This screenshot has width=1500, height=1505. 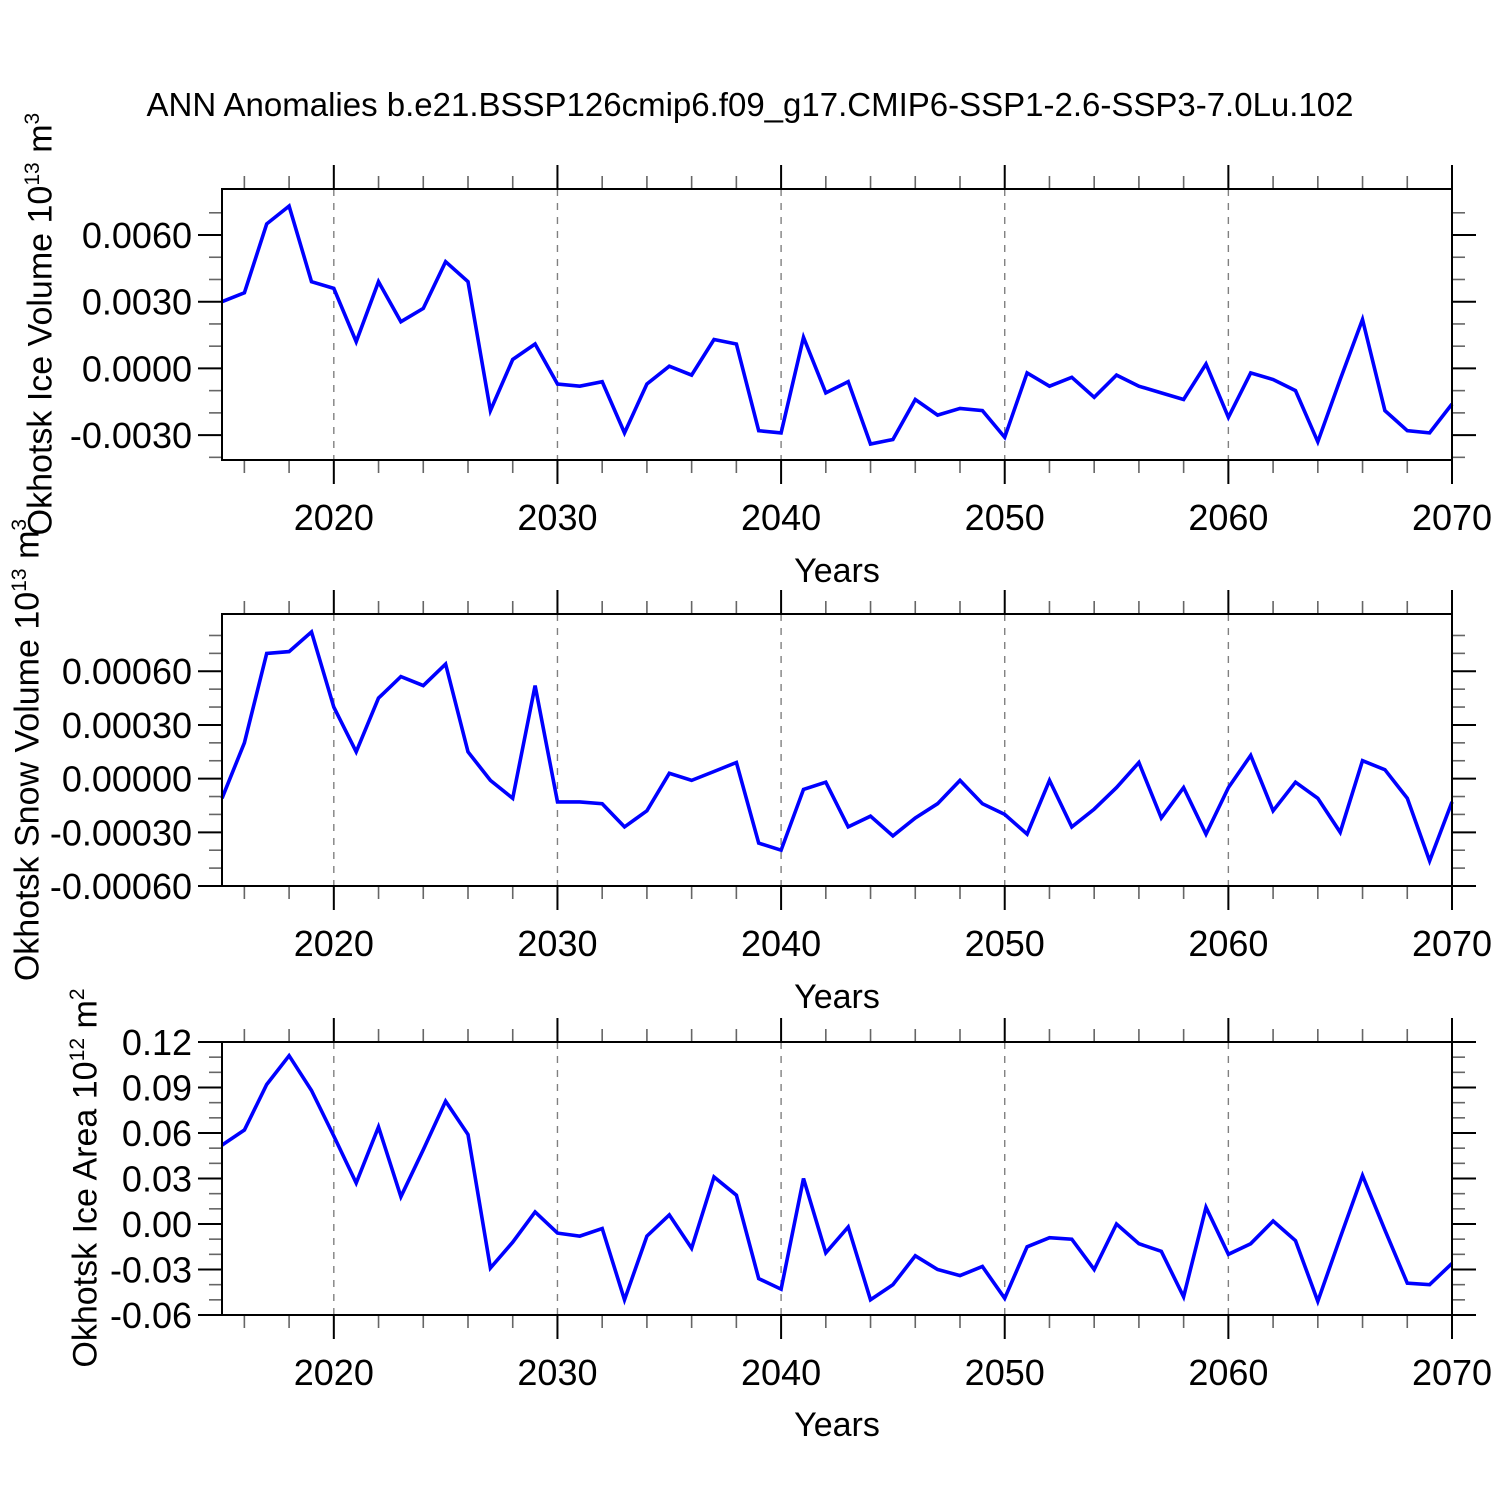 What do you see at coordinates (157, 1087) in the screenshot?
I see `y-tick-label: 0.09` at bounding box center [157, 1087].